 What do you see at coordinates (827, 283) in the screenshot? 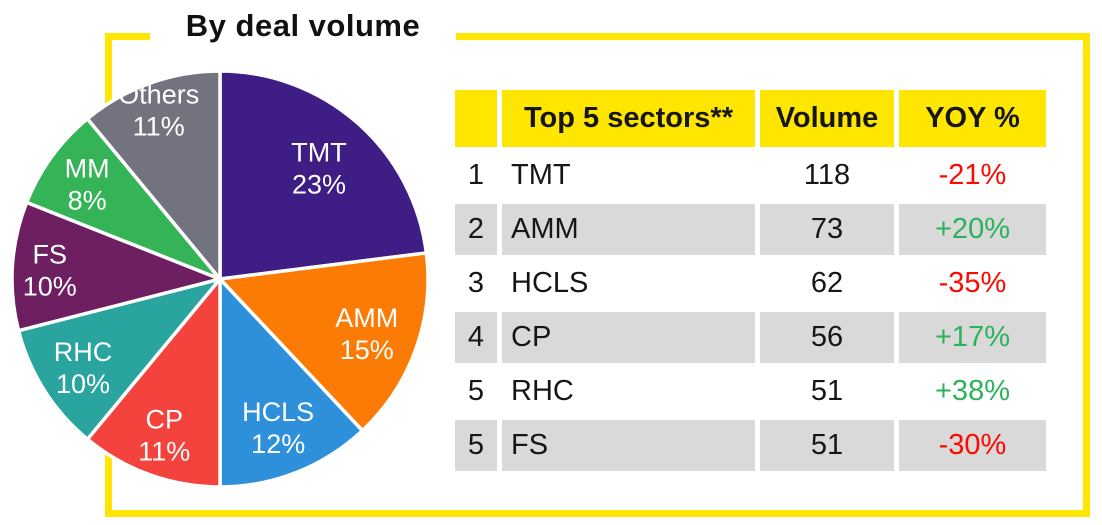
I see `cell-volume: 62` at bounding box center [827, 283].